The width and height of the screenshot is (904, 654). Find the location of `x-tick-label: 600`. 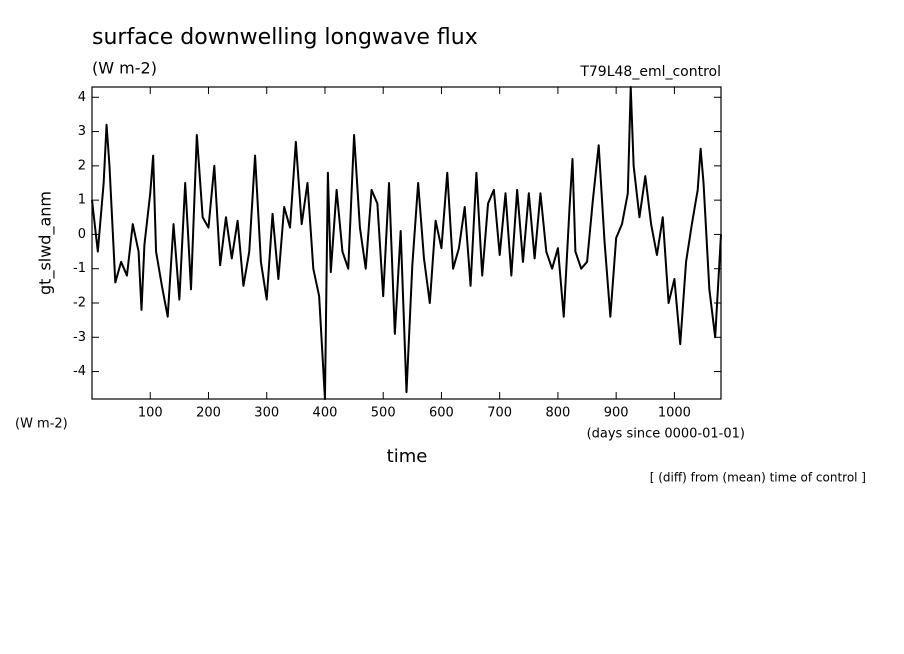

x-tick-label: 600 is located at coordinates (441, 413).